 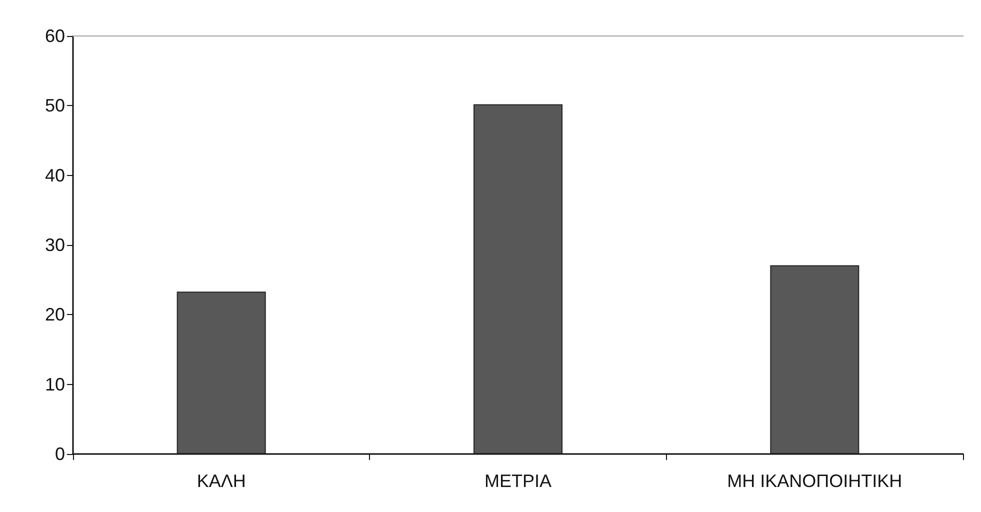 I want to click on y-tick-label: 60, so click(x=54, y=36).